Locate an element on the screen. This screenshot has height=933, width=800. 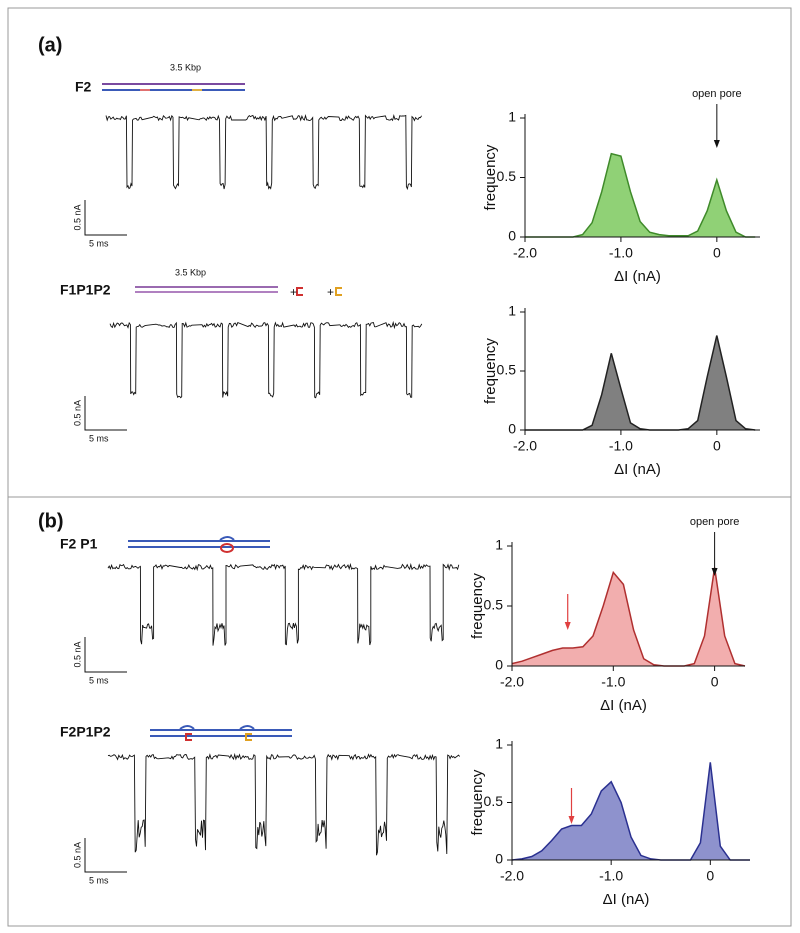
trace-name: F2 is located at coordinates (83, 87).